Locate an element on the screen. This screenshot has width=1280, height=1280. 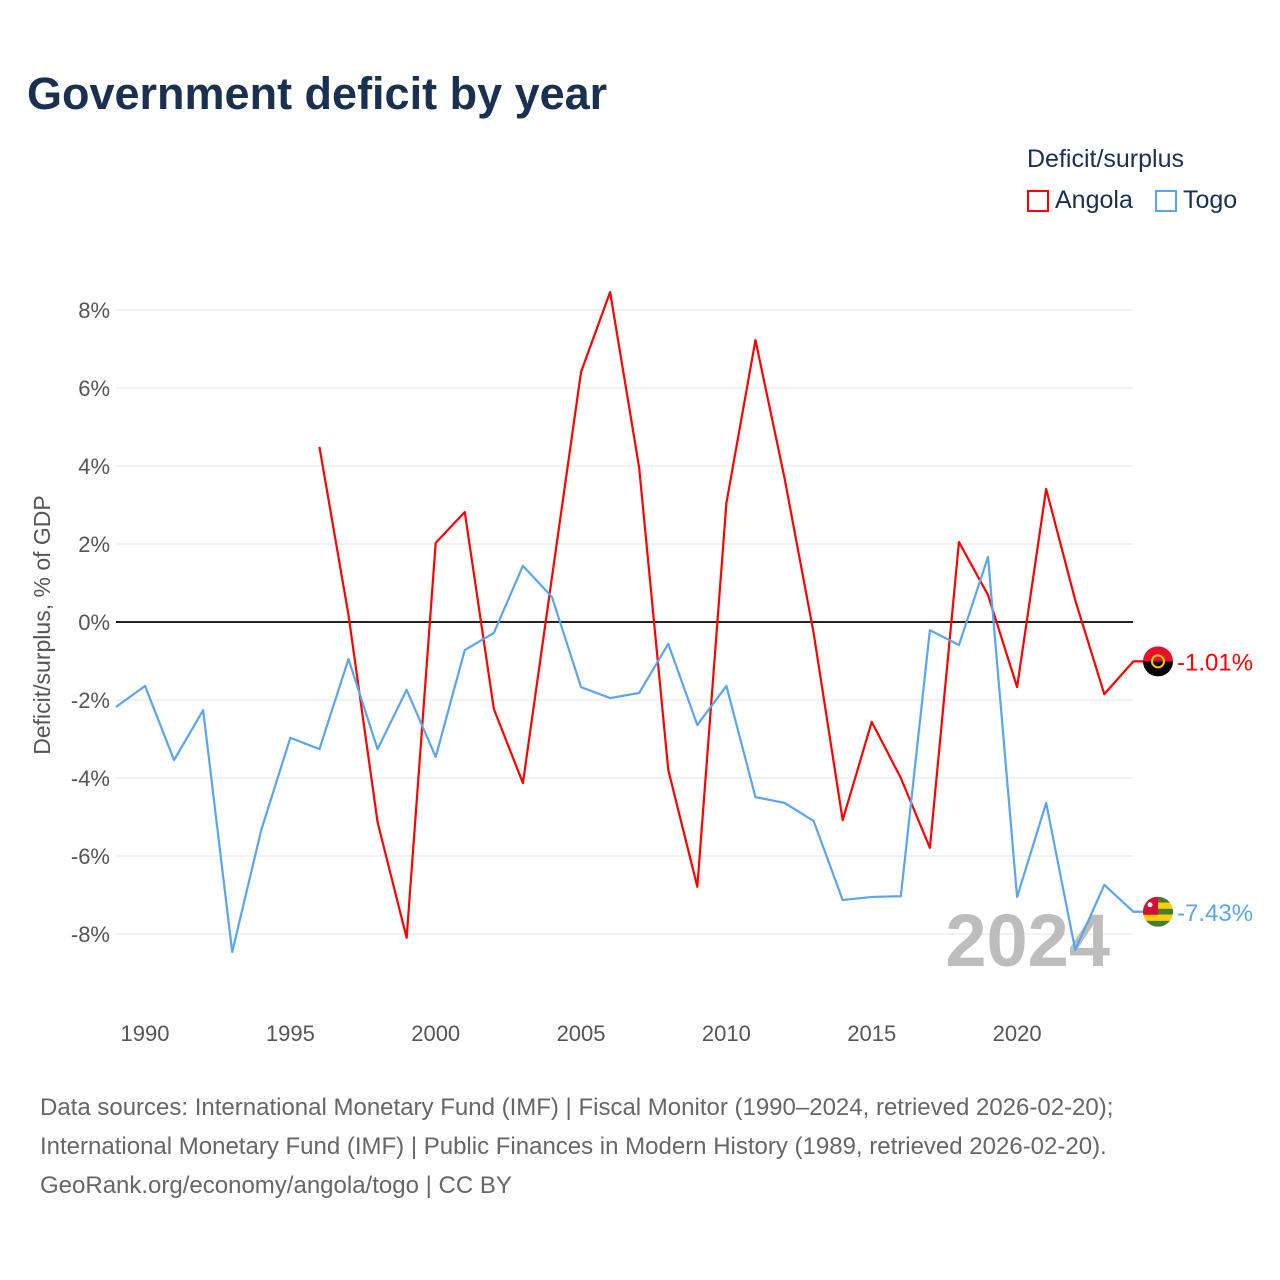
x-tick-label: 1990 is located at coordinates (145, 1033).